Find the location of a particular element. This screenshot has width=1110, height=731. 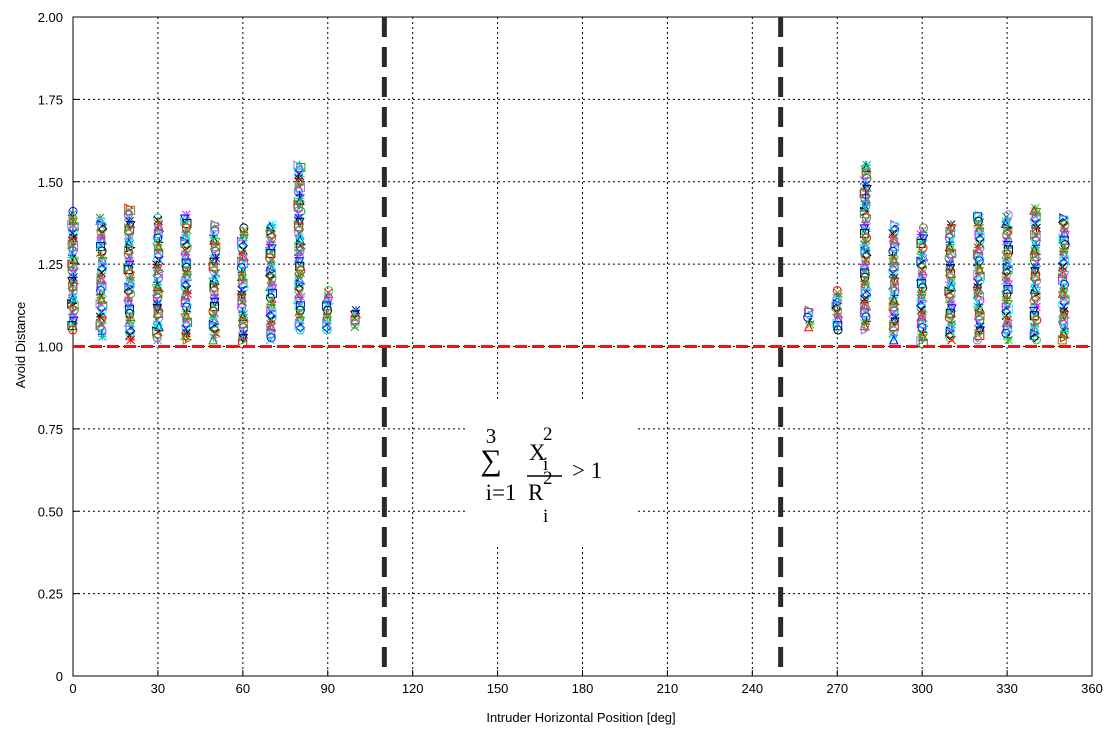

denominator-symbol: R is located at coordinates (536, 492).